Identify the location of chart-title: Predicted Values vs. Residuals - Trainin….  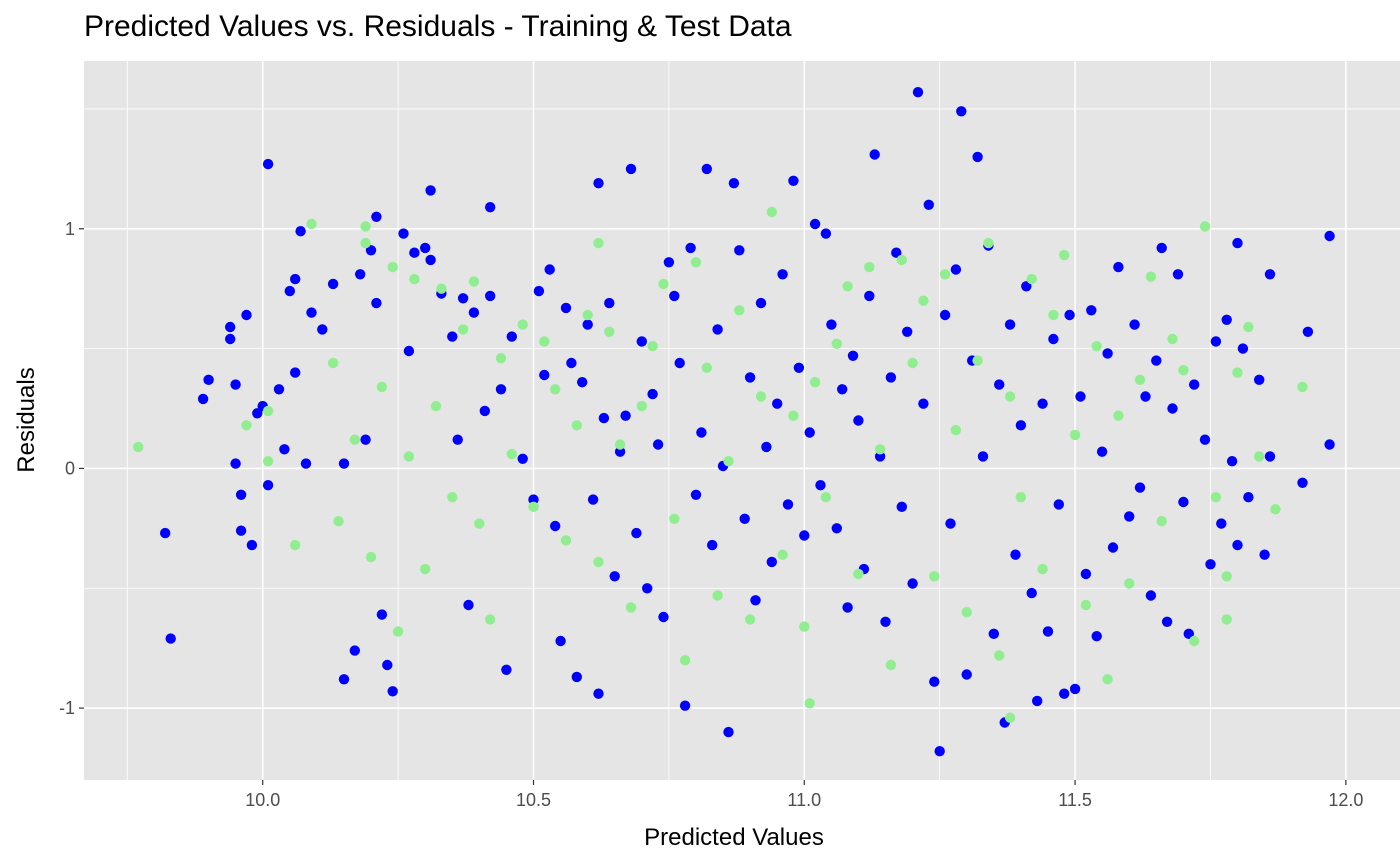
(438, 26).